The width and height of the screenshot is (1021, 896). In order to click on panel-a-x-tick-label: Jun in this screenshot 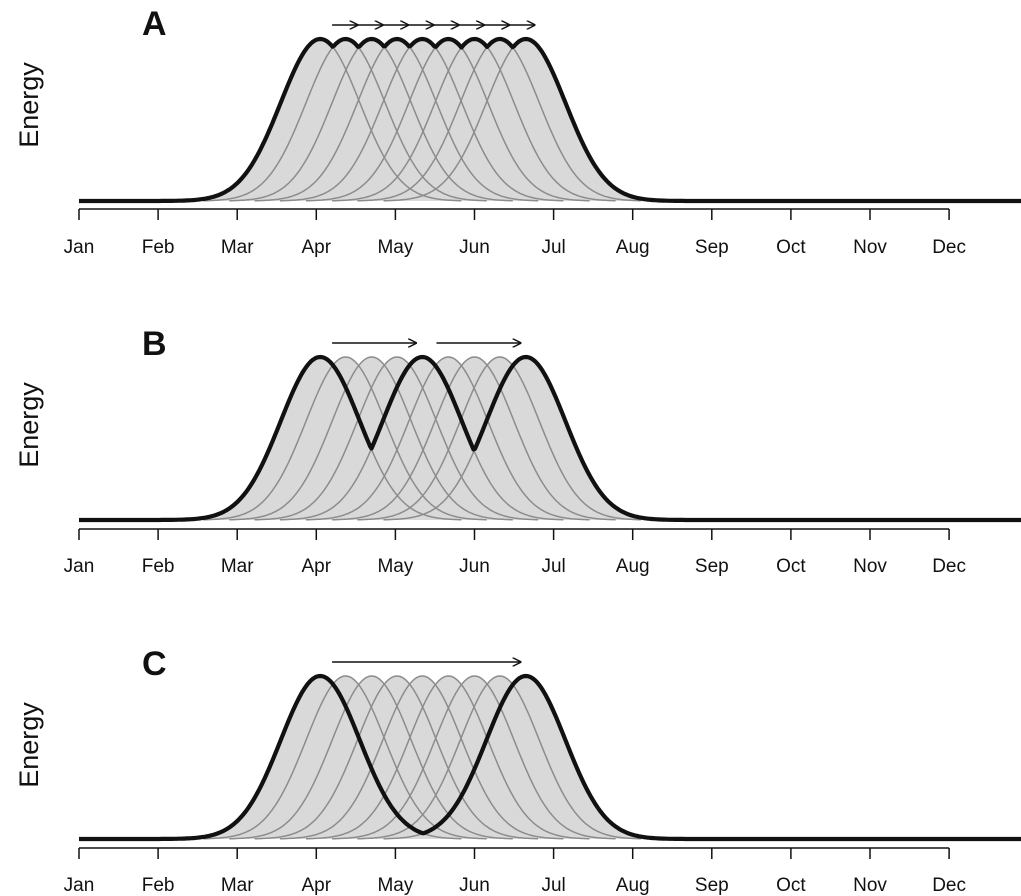, I will do `click(474, 247)`.